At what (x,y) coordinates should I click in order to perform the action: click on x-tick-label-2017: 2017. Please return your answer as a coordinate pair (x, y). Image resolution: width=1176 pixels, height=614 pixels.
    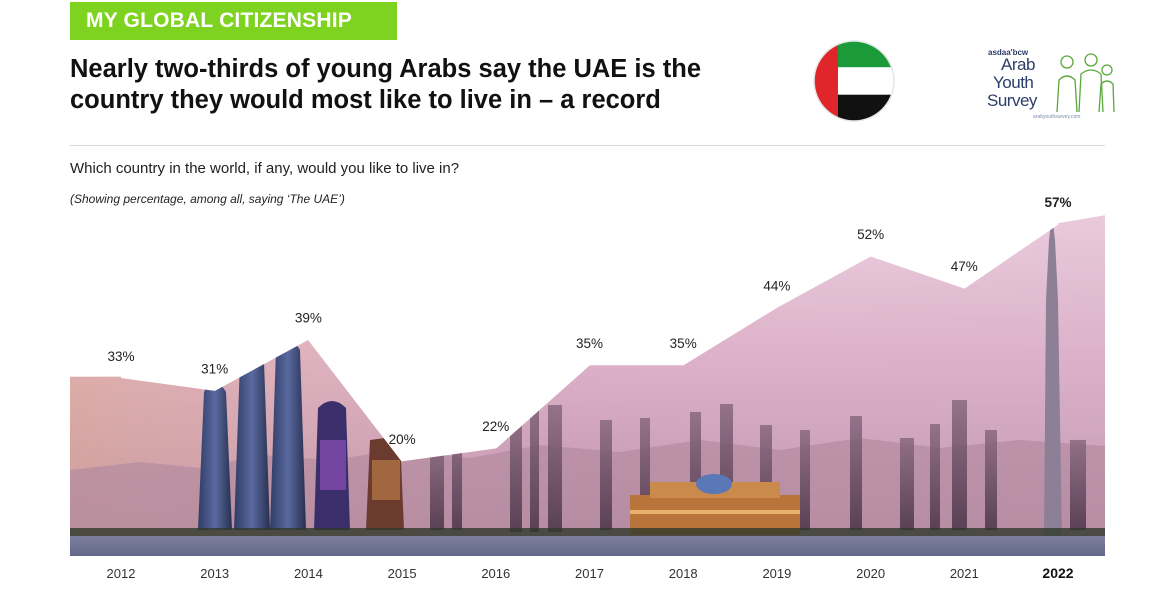
    Looking at the image, I should click on (589, 573).